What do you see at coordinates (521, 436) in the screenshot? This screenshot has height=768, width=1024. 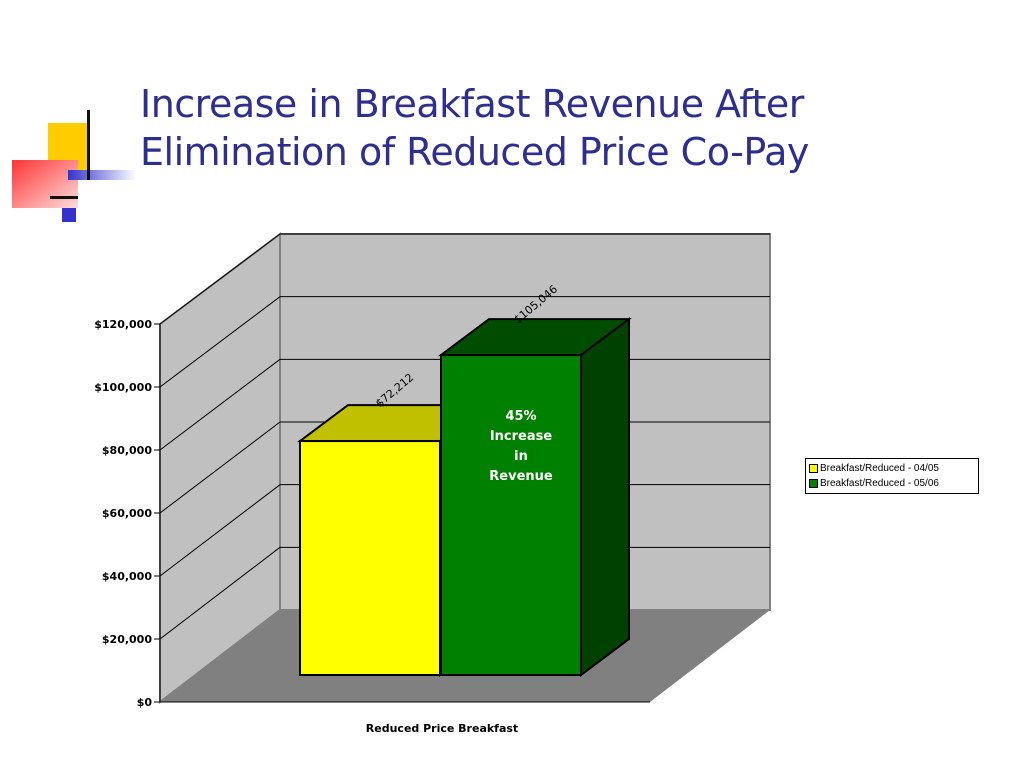 I see `annotation-line-1: Increase` at bounding box center [521, 436].